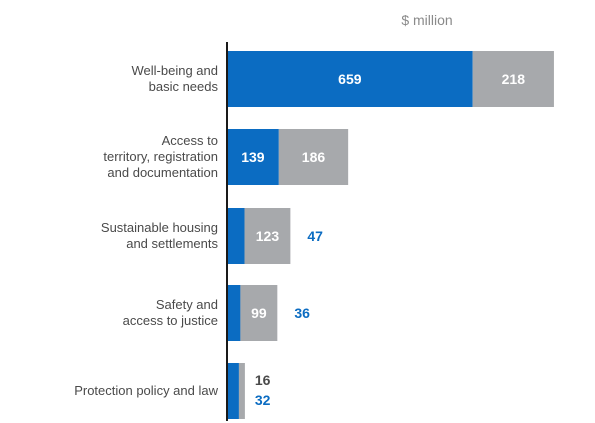 This screenshot has height=423, width=595. I want to click on bar-series1-cat0, so click(513, 79).